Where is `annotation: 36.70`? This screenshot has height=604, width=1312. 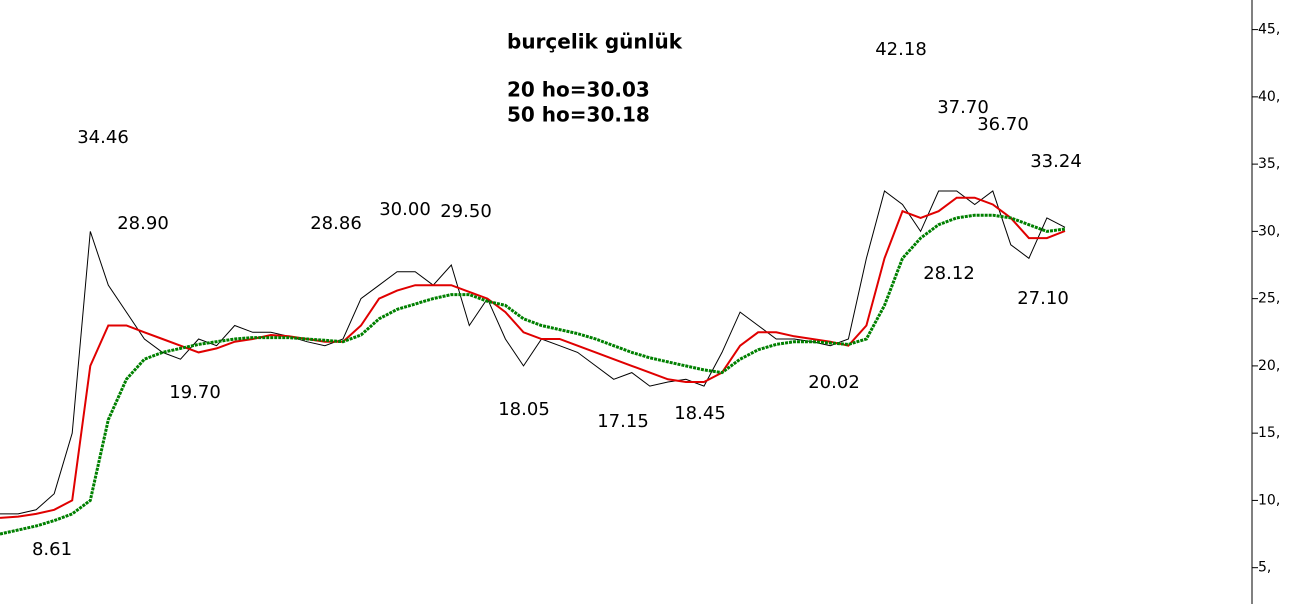 annotation: 36.70 is located at coordinates (1003, 124).